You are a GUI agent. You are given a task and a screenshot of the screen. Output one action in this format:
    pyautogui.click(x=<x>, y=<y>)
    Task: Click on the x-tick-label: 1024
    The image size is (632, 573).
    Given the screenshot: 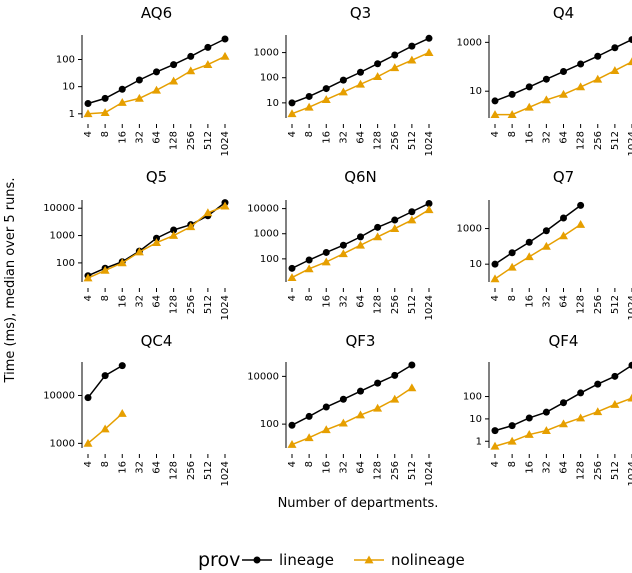 What is the action you would take?
    pyautogui.click(x=629, y=307)
    